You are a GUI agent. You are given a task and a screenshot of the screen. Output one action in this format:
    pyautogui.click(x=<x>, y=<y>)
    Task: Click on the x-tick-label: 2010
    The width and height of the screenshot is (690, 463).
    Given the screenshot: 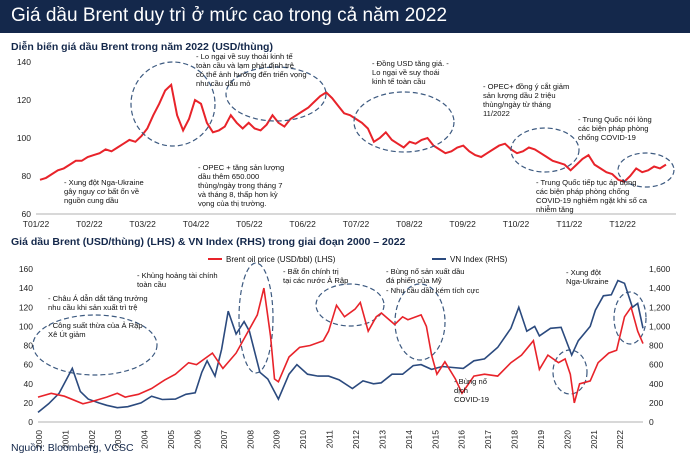 What is the action you would take?
    pyautogui.click(x=303, y=439)
    